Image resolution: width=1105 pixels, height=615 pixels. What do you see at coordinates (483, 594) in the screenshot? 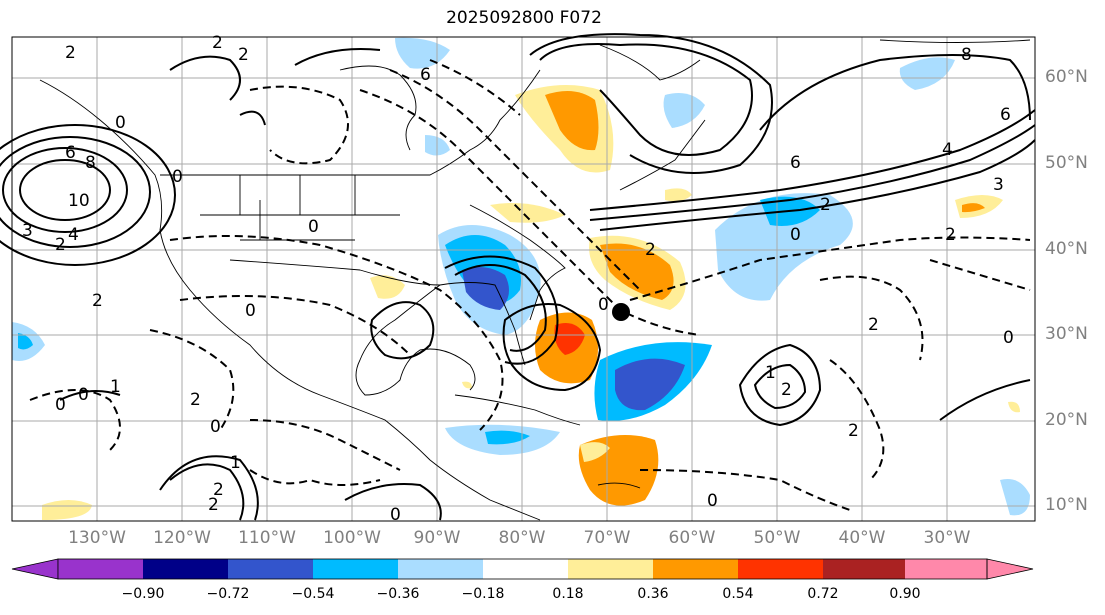
I see `colorbar-tick-label: −0.18` at bounding box center [483, 594].